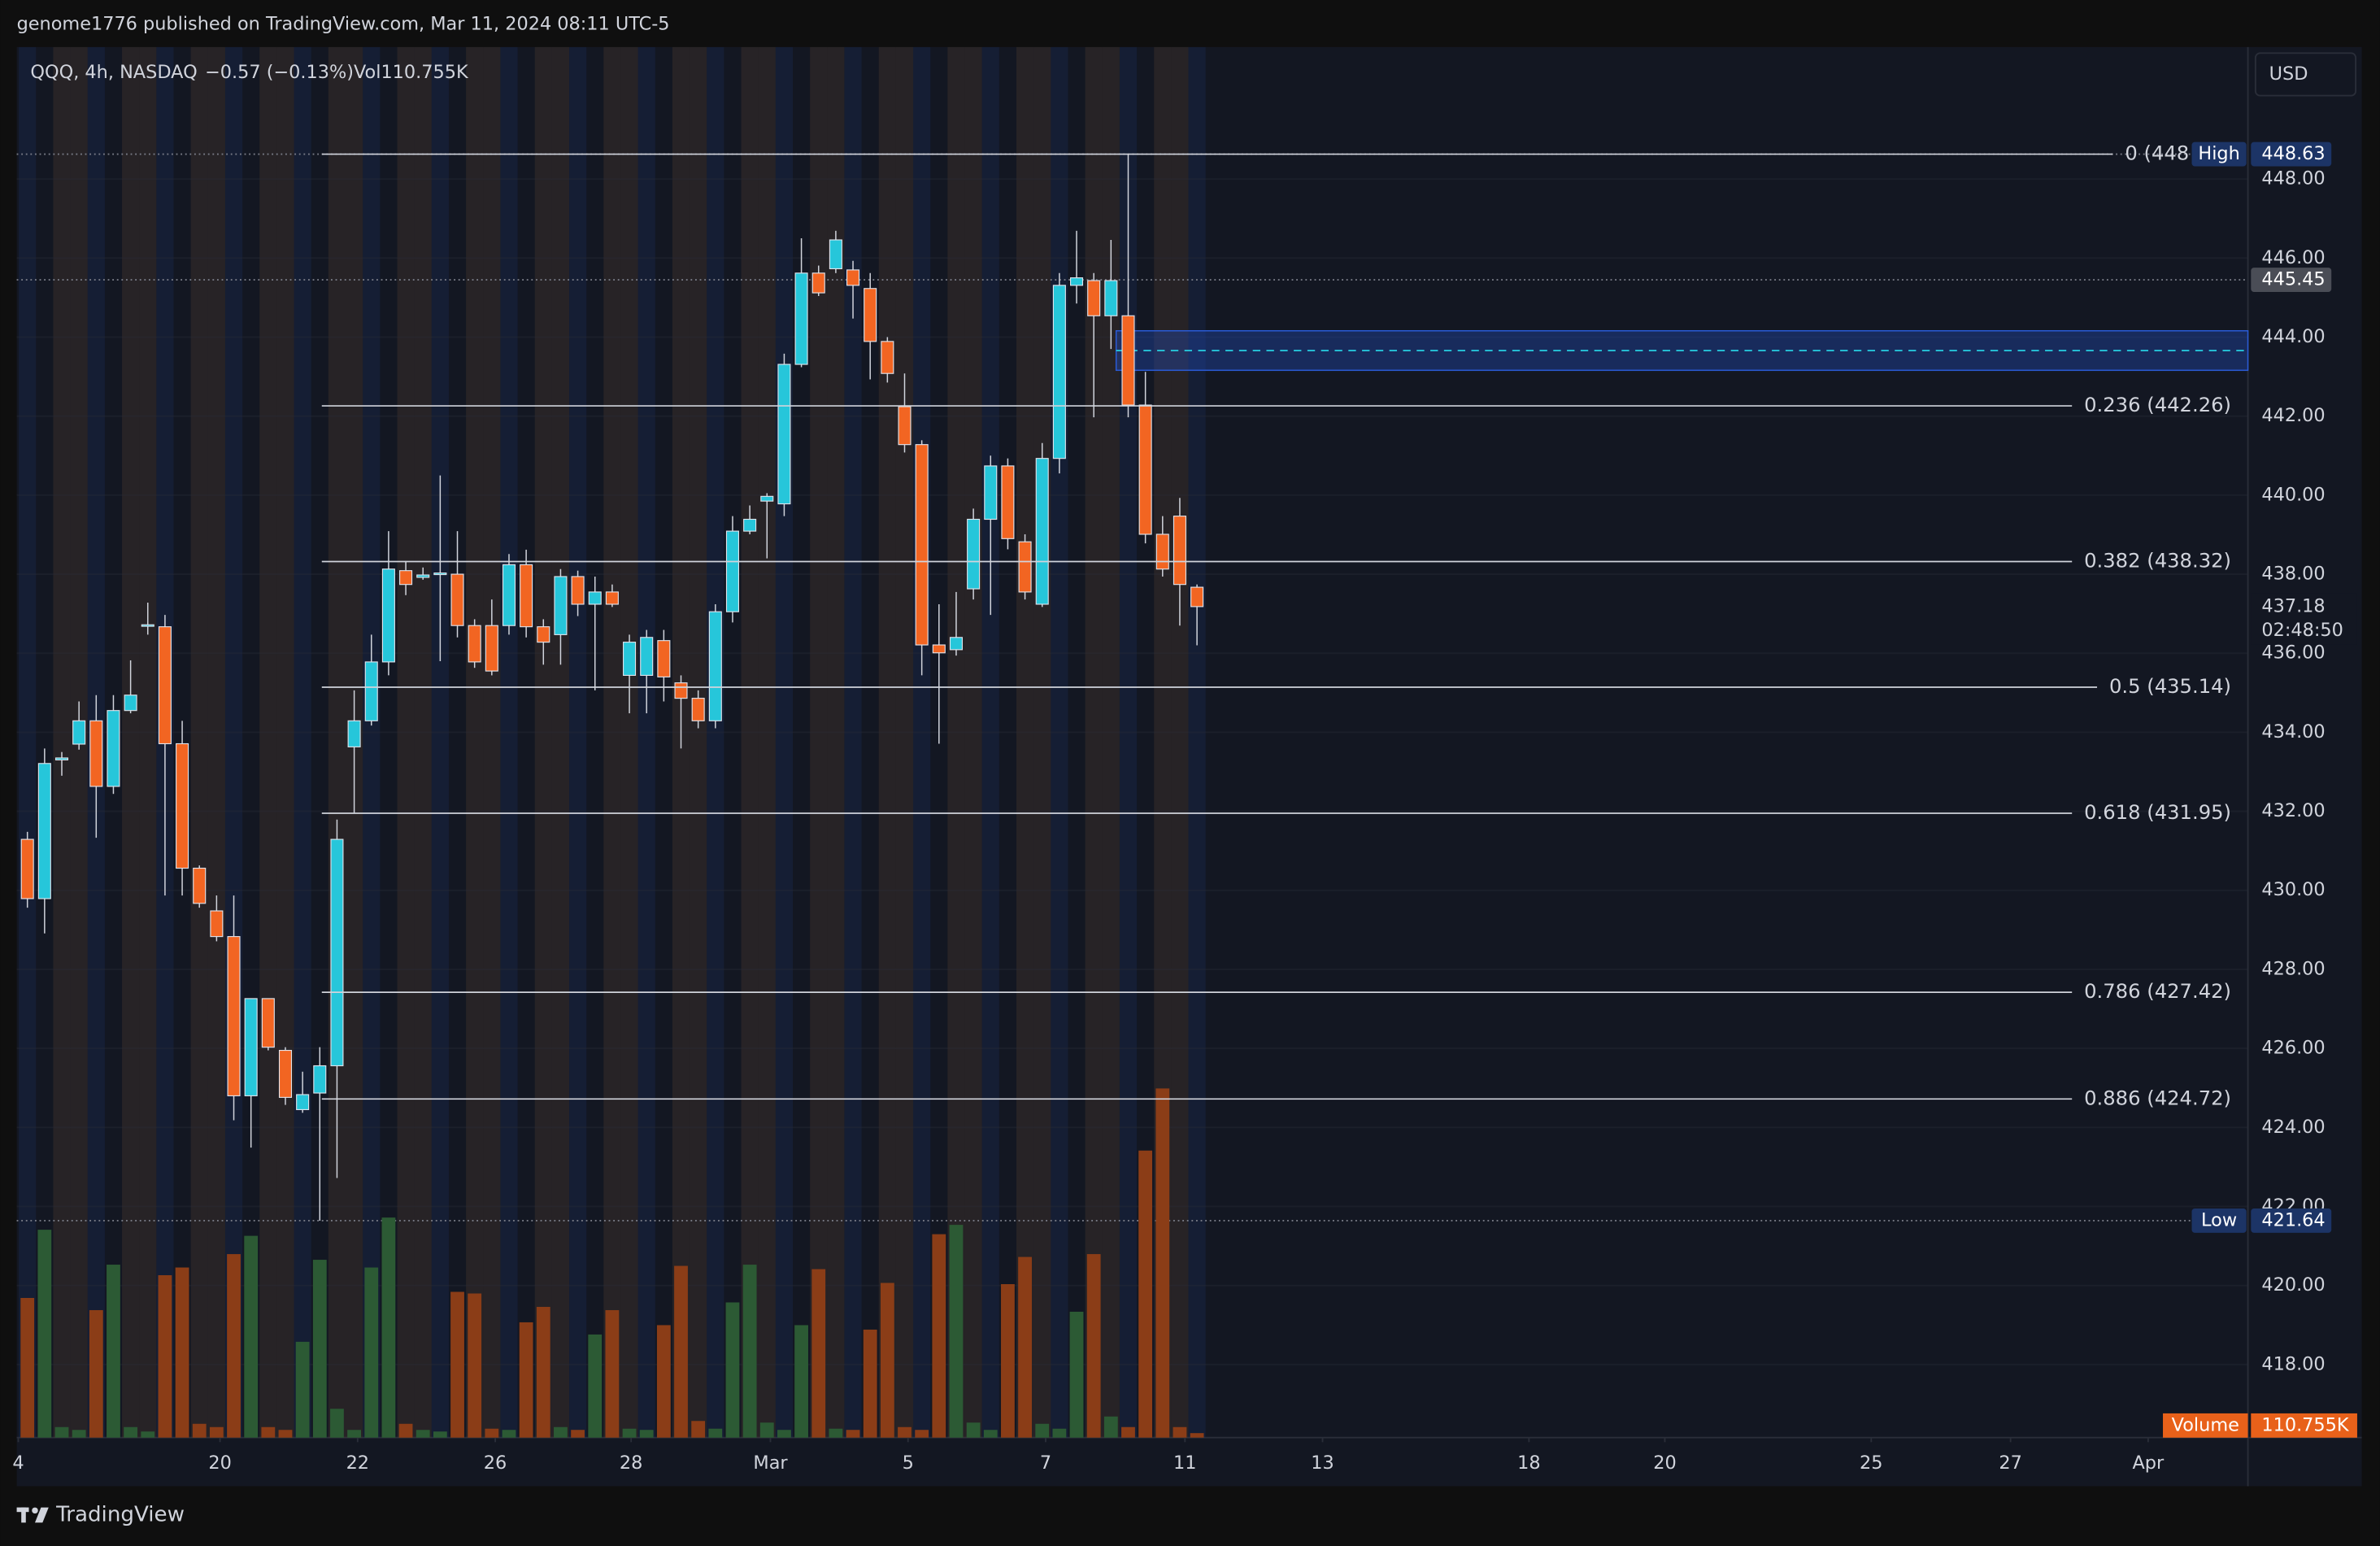 The height and width of the screenshot is (1546, 2380). I want to click on y-tick-label: 448.00, so click(2293, 178).